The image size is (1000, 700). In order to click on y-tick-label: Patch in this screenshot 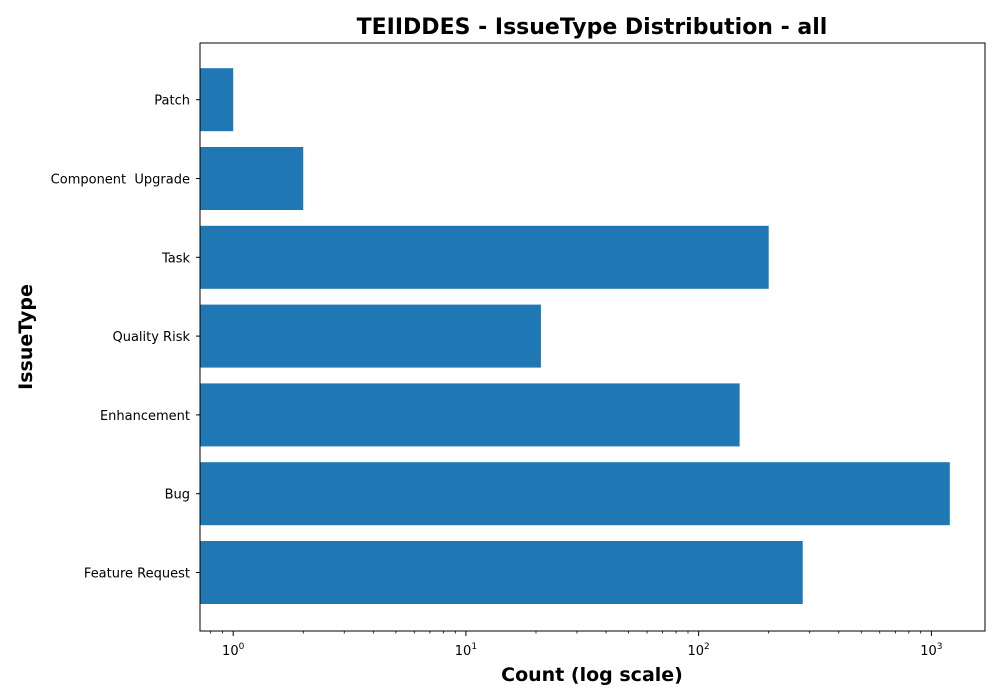, I will do `click(172, 101)`.